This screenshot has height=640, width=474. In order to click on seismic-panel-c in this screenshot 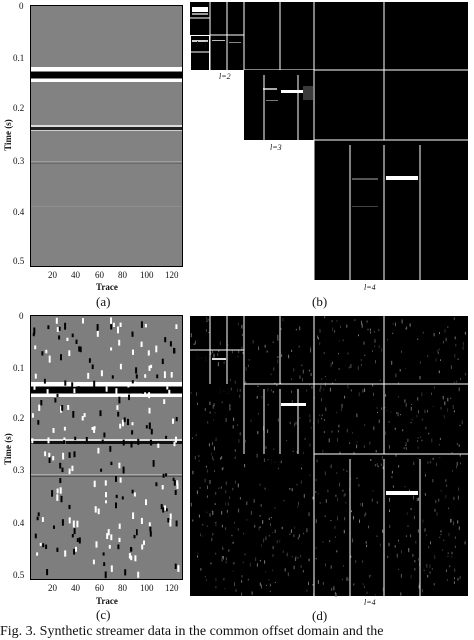, I will do `click(106, 447)`.